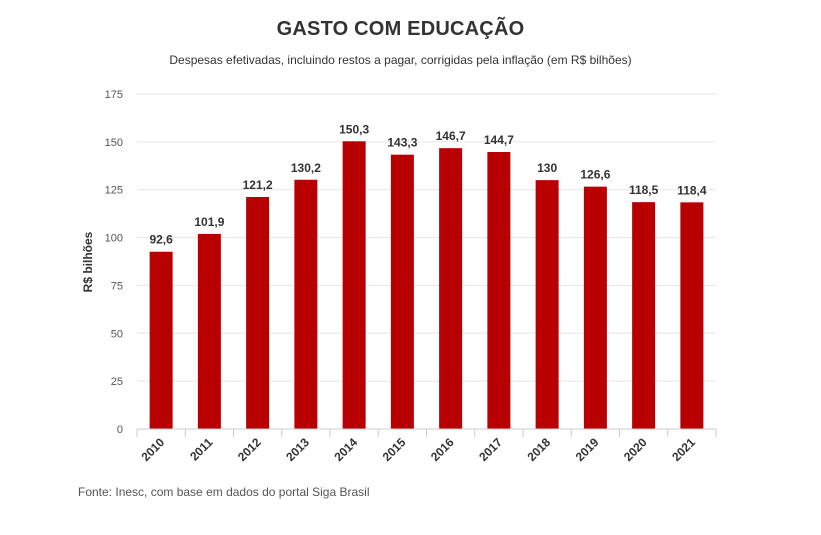  I want to click on data-label: 118,4, so click(692, 190).